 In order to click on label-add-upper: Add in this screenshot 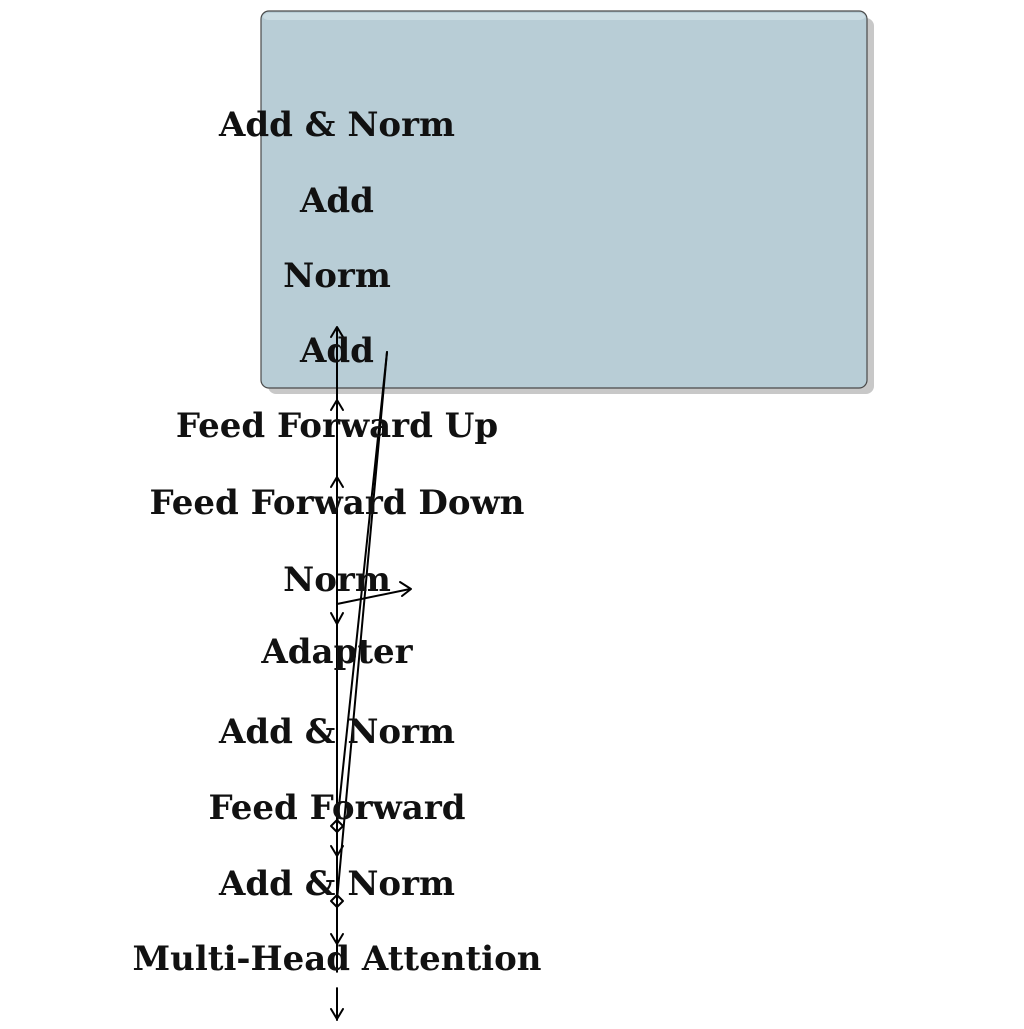, I will do `click(337, 201)`.